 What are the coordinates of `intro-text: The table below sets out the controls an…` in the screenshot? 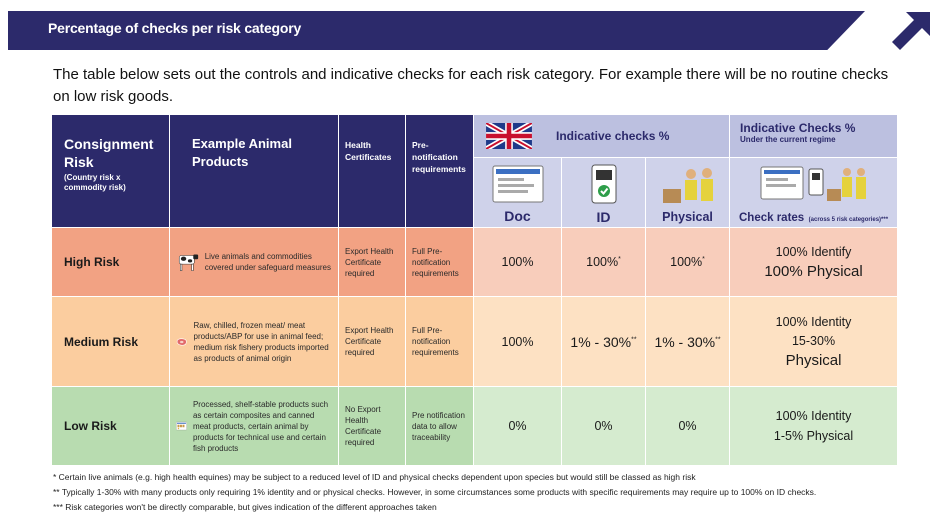 It's located at (471, 85).